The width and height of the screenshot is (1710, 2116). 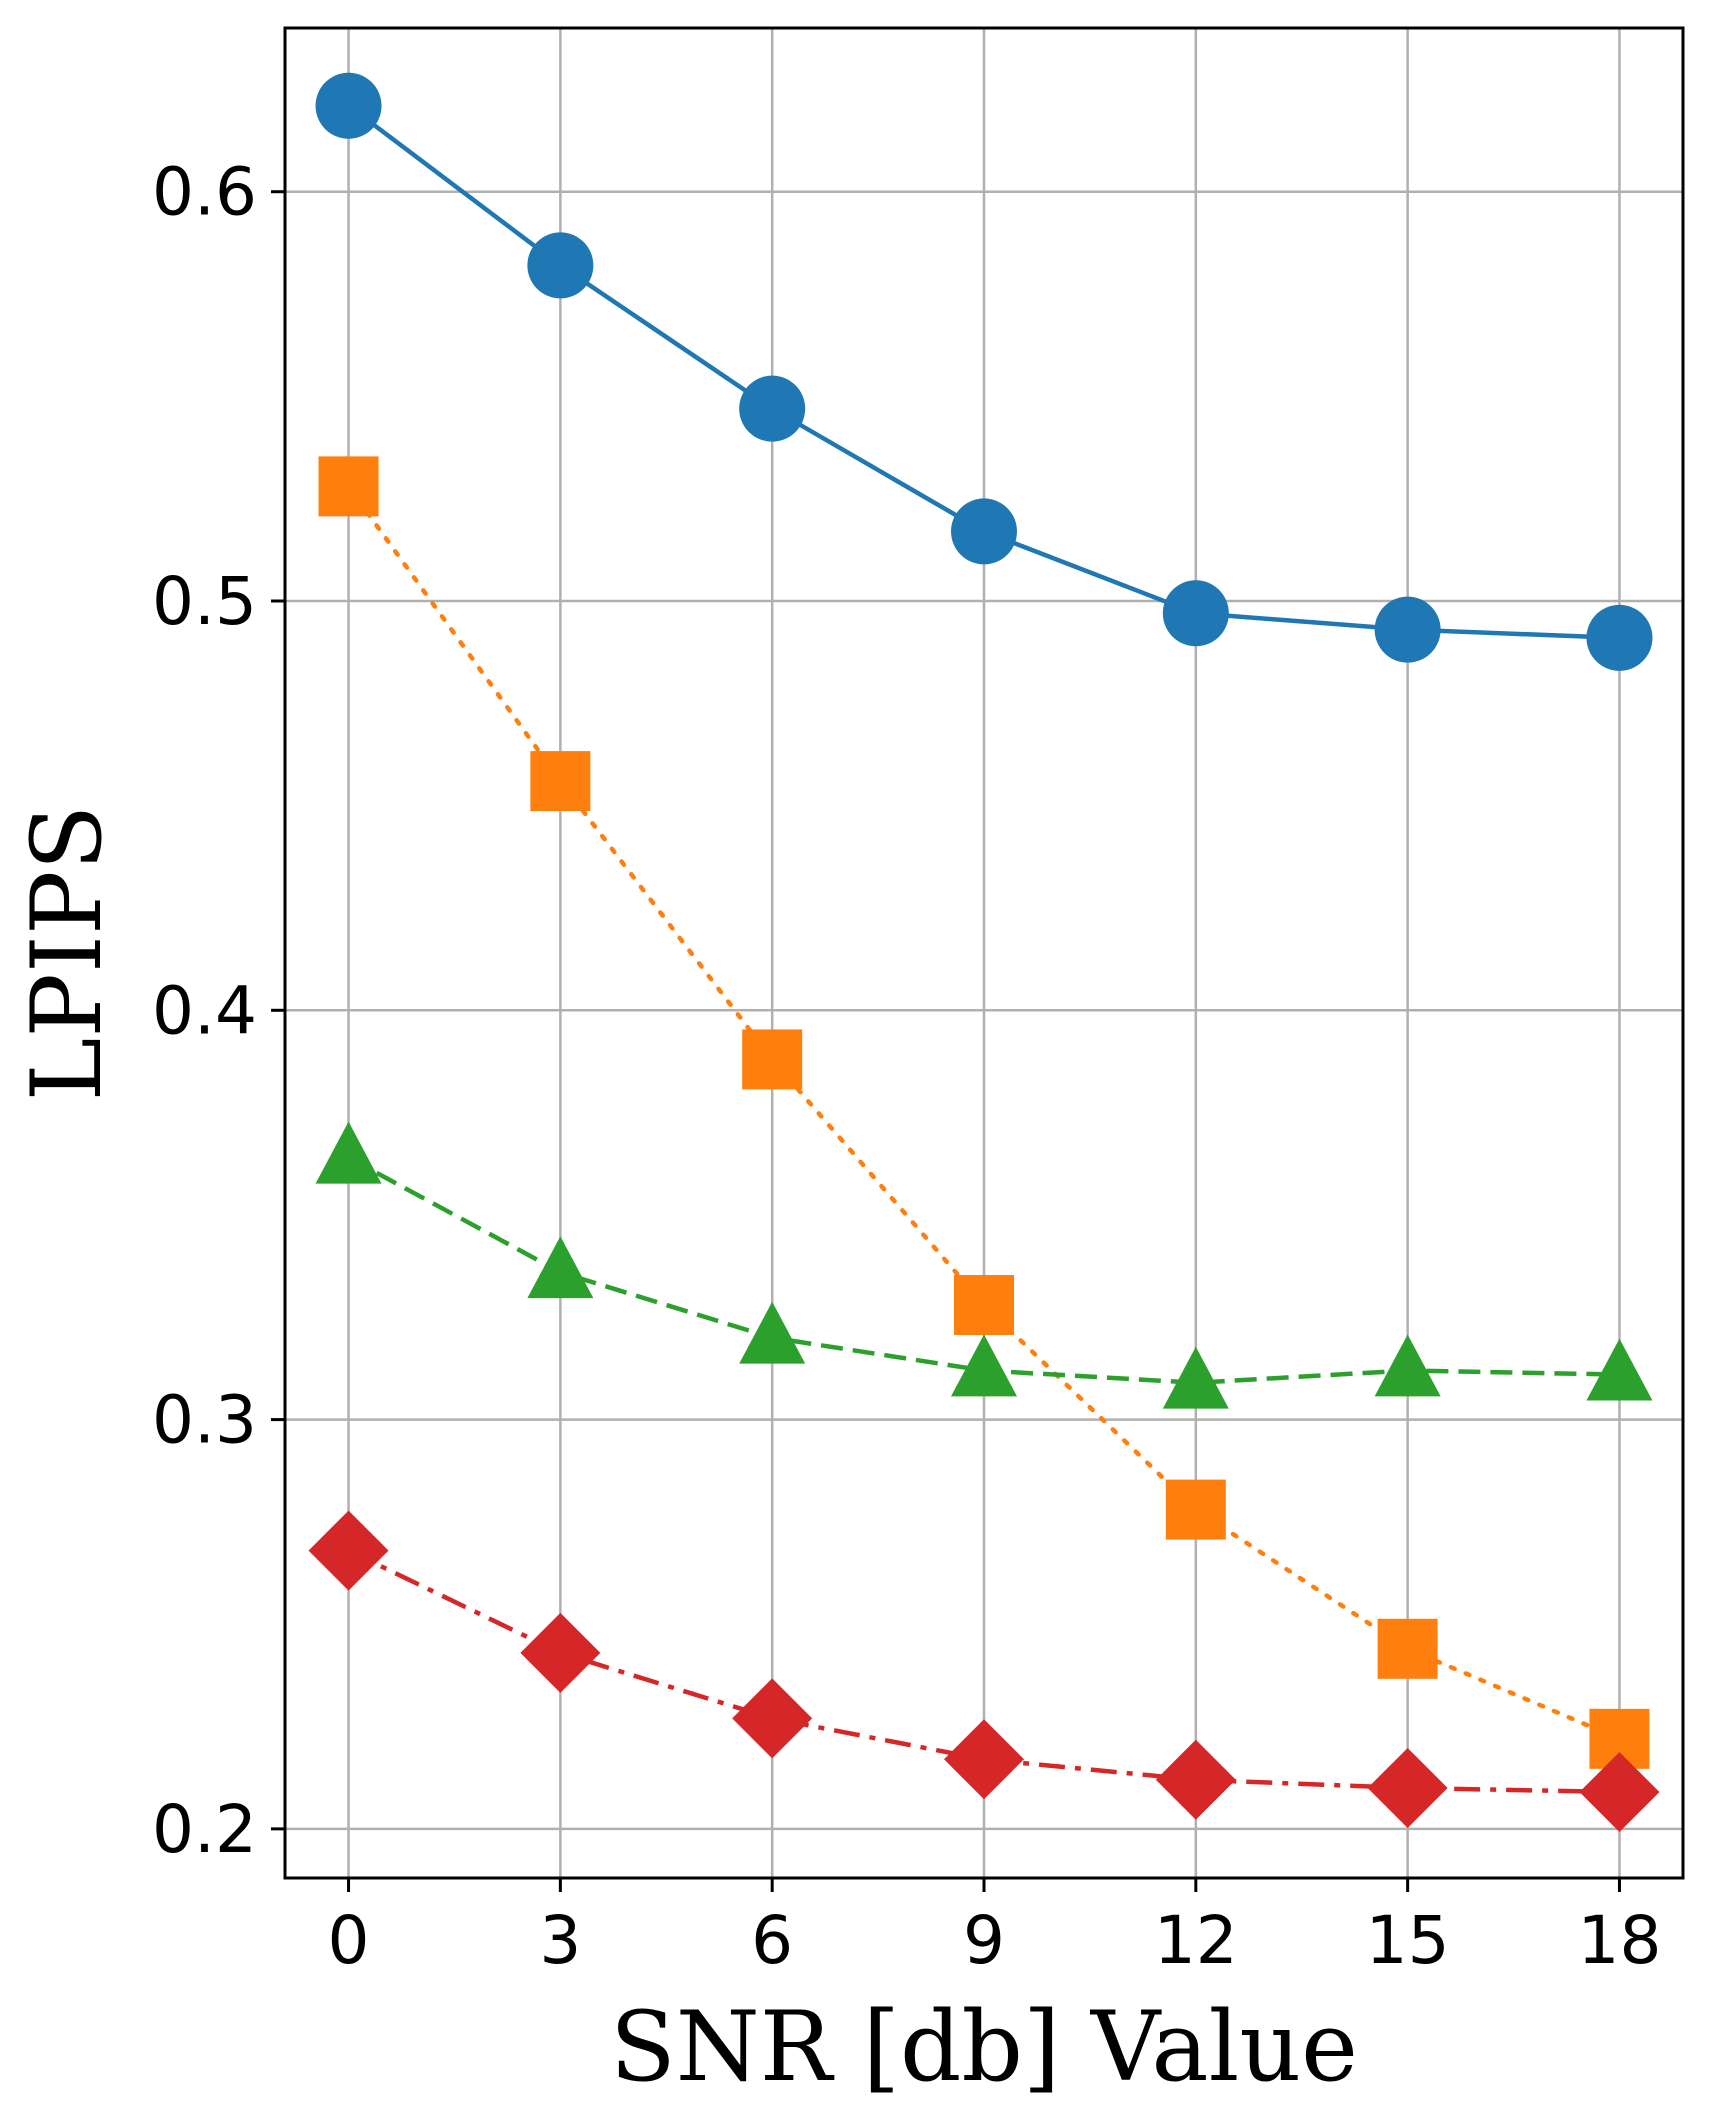 What do you see at coordinates (204, 192) in the screenshot?
I see `y-tick-label: 0.6` at bounding box center [204, 192].